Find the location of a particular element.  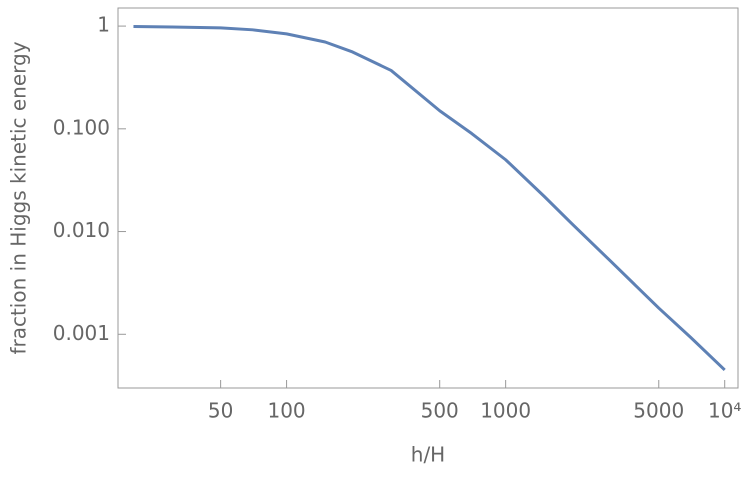

y-tick-label: 0.010 is located at coordinates (81, 230).